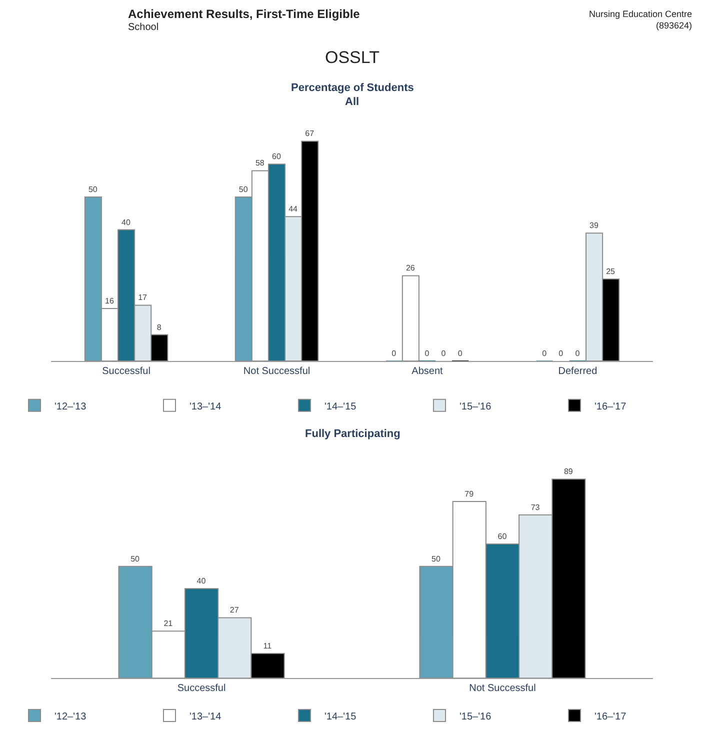 The image size is (714, 740). What do you see at coordinates (143, 297) in the screenshot?
I see `data-label: 17` at bounding box center [143, 297].